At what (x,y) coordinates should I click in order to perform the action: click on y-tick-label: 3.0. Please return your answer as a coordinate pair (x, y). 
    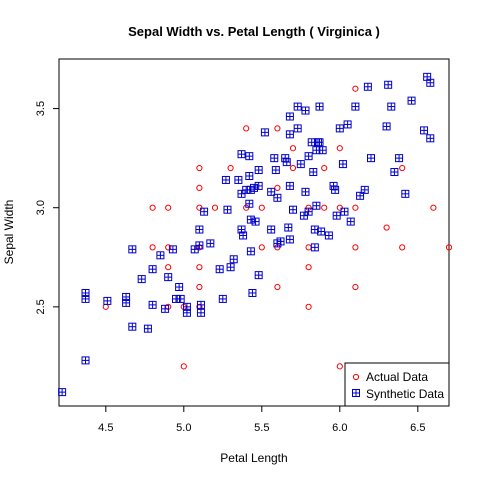
    Looking at the image, I should click on (41, 207).